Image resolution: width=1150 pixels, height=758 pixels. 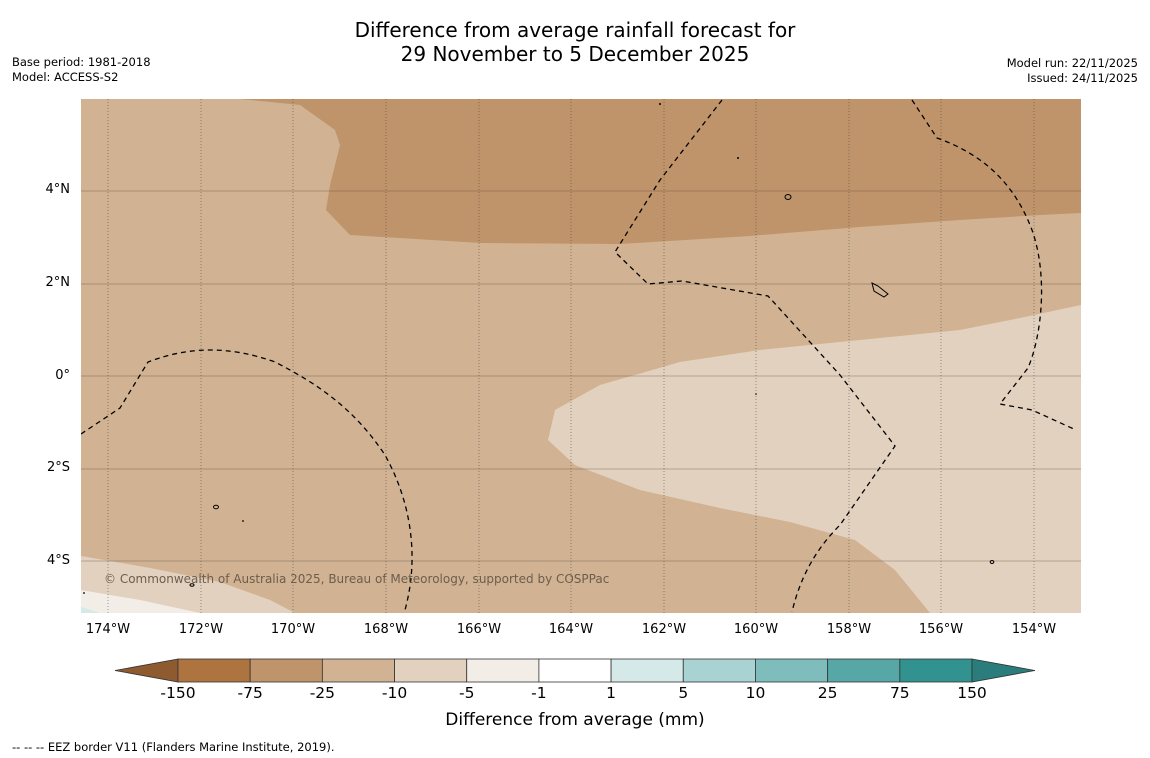 What do you see at coordinates (140, 601) in the screenshot?
I see `region-minus5-minus1-southwest` at bounding box center [140, 601].